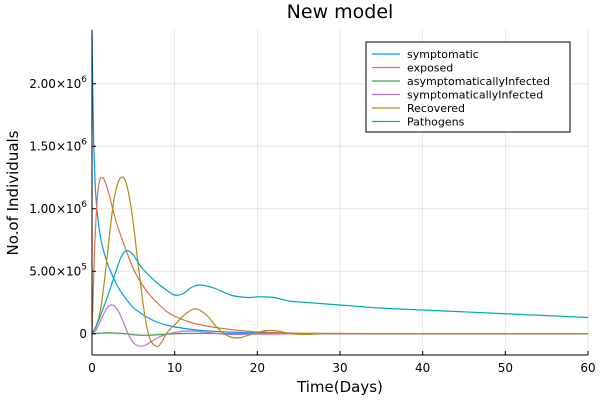  I want to click on x-tick-label: 30, so click(339, 368).